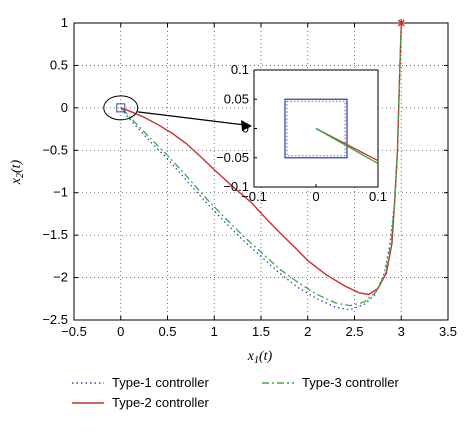 This screenshot has width=474, height=432. What do you see at coordinates (64, 22) in the screenshot?
I see `y-tick-label: 1` at bounding box center [64, 22].